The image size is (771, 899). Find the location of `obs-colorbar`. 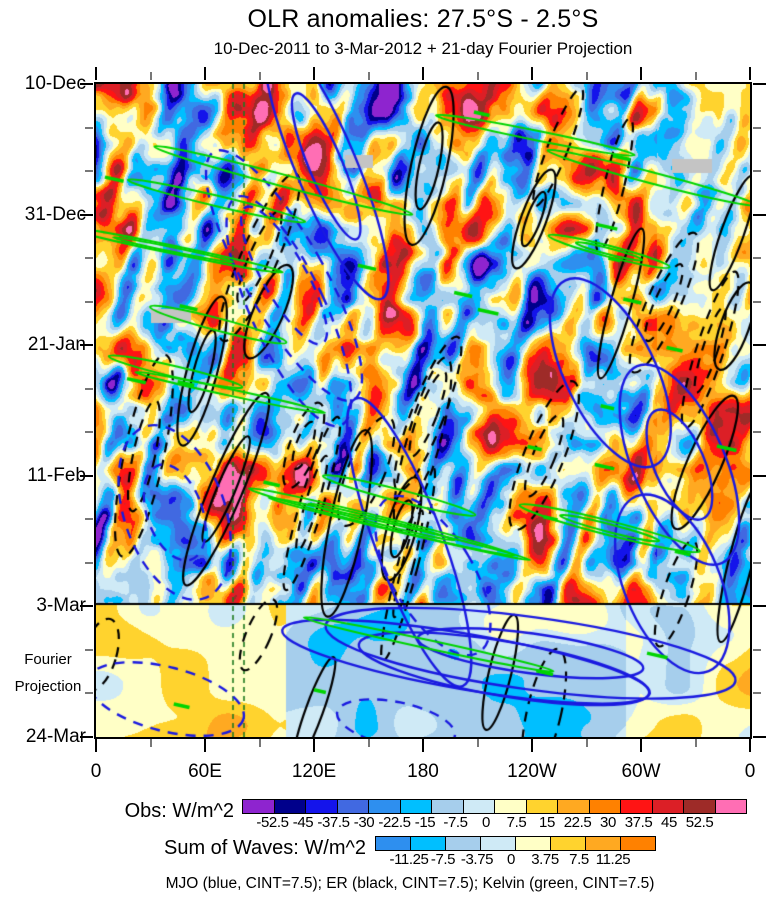

obs-colorbar is located at coordinates (494, 806).